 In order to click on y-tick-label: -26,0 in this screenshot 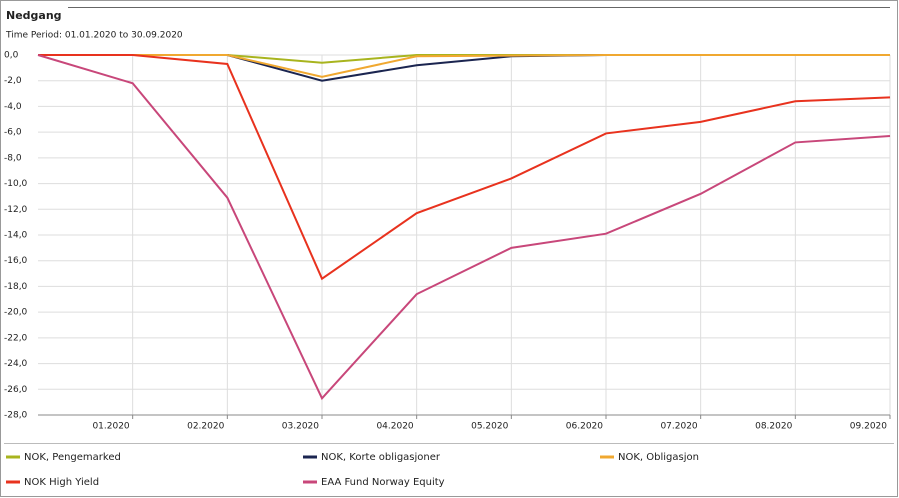, I will do `click(16, 390)`.